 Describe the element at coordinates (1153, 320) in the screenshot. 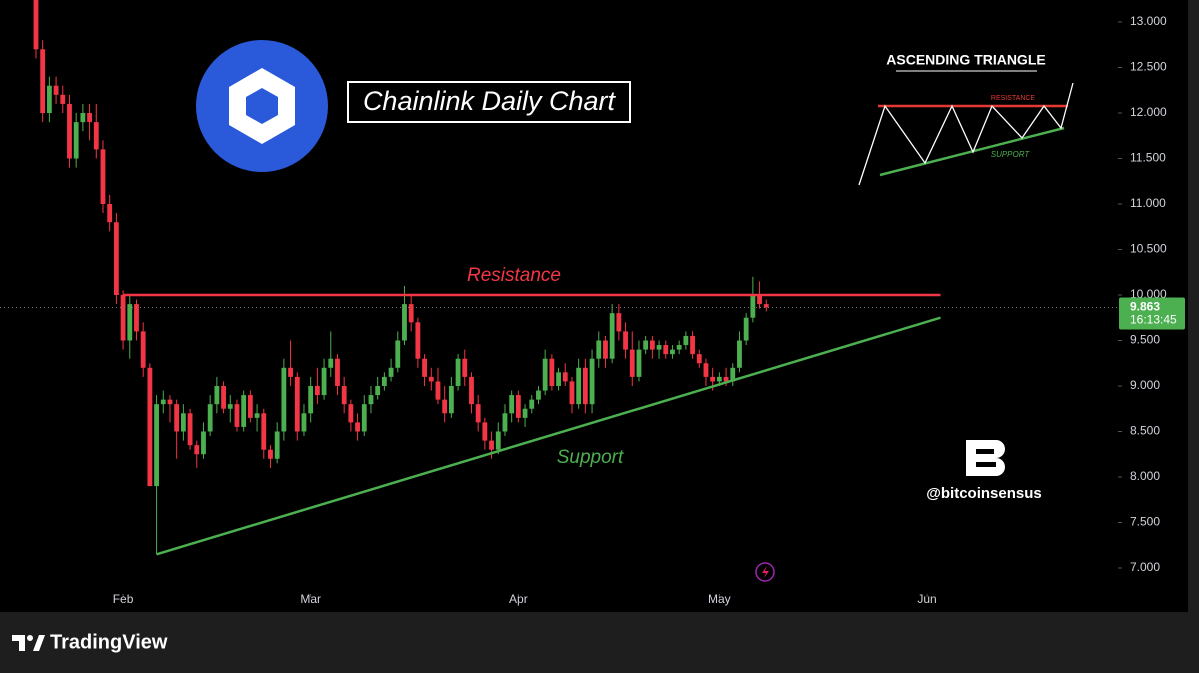

I see `countdown: 16:13:45` at that location.